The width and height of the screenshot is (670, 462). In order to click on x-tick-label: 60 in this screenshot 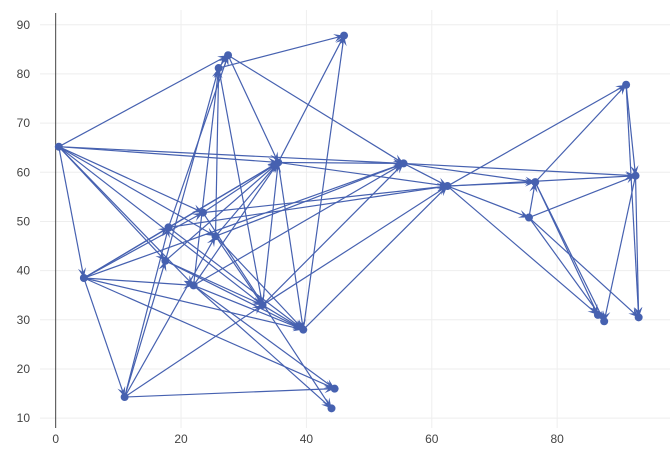, I will do `click(432, 439)`.